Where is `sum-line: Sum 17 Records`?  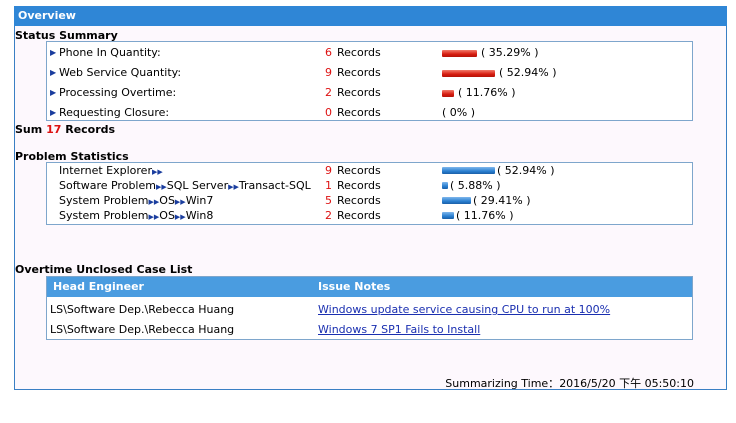 sum-line: Sum 17 Records is located at coordinates (65, 129).